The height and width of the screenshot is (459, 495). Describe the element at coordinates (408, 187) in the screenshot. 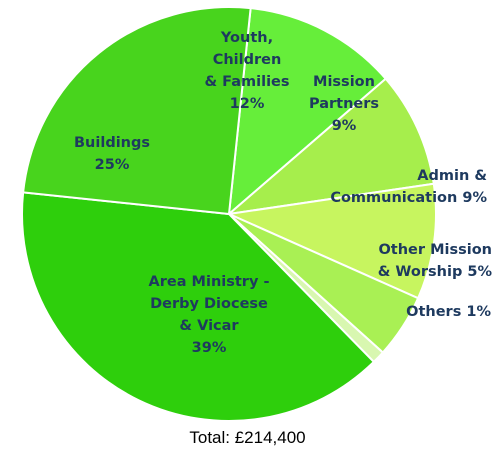

I see `slice-label-group: Admin & Communication 9%` at that location.